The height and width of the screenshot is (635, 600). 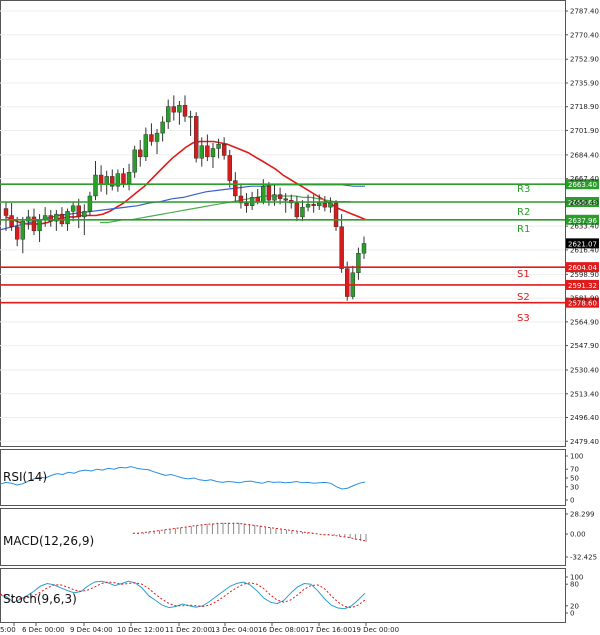 What do you see at coordinates (574, 585) in the screenshot?
I see `indicator-tick-label: 80` at bounding box center [574, 585].